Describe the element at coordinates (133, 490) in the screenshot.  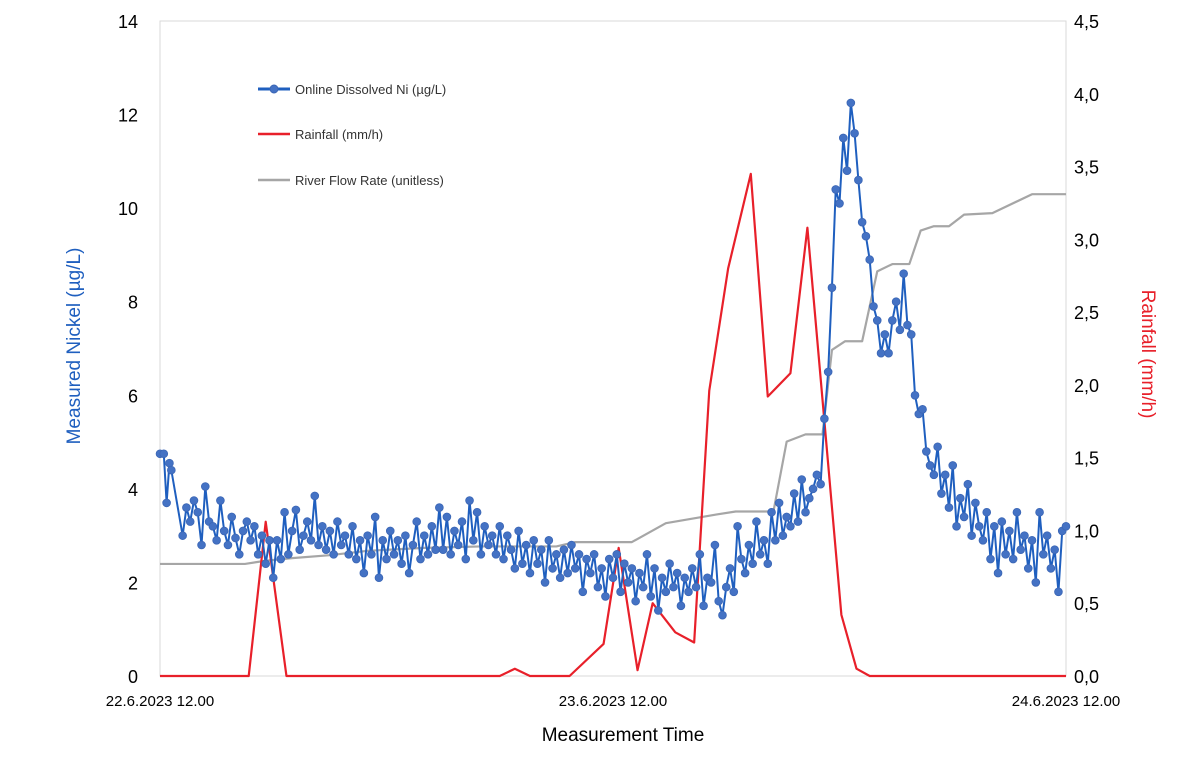
I see `left-y-tick-label: 4` at that location.